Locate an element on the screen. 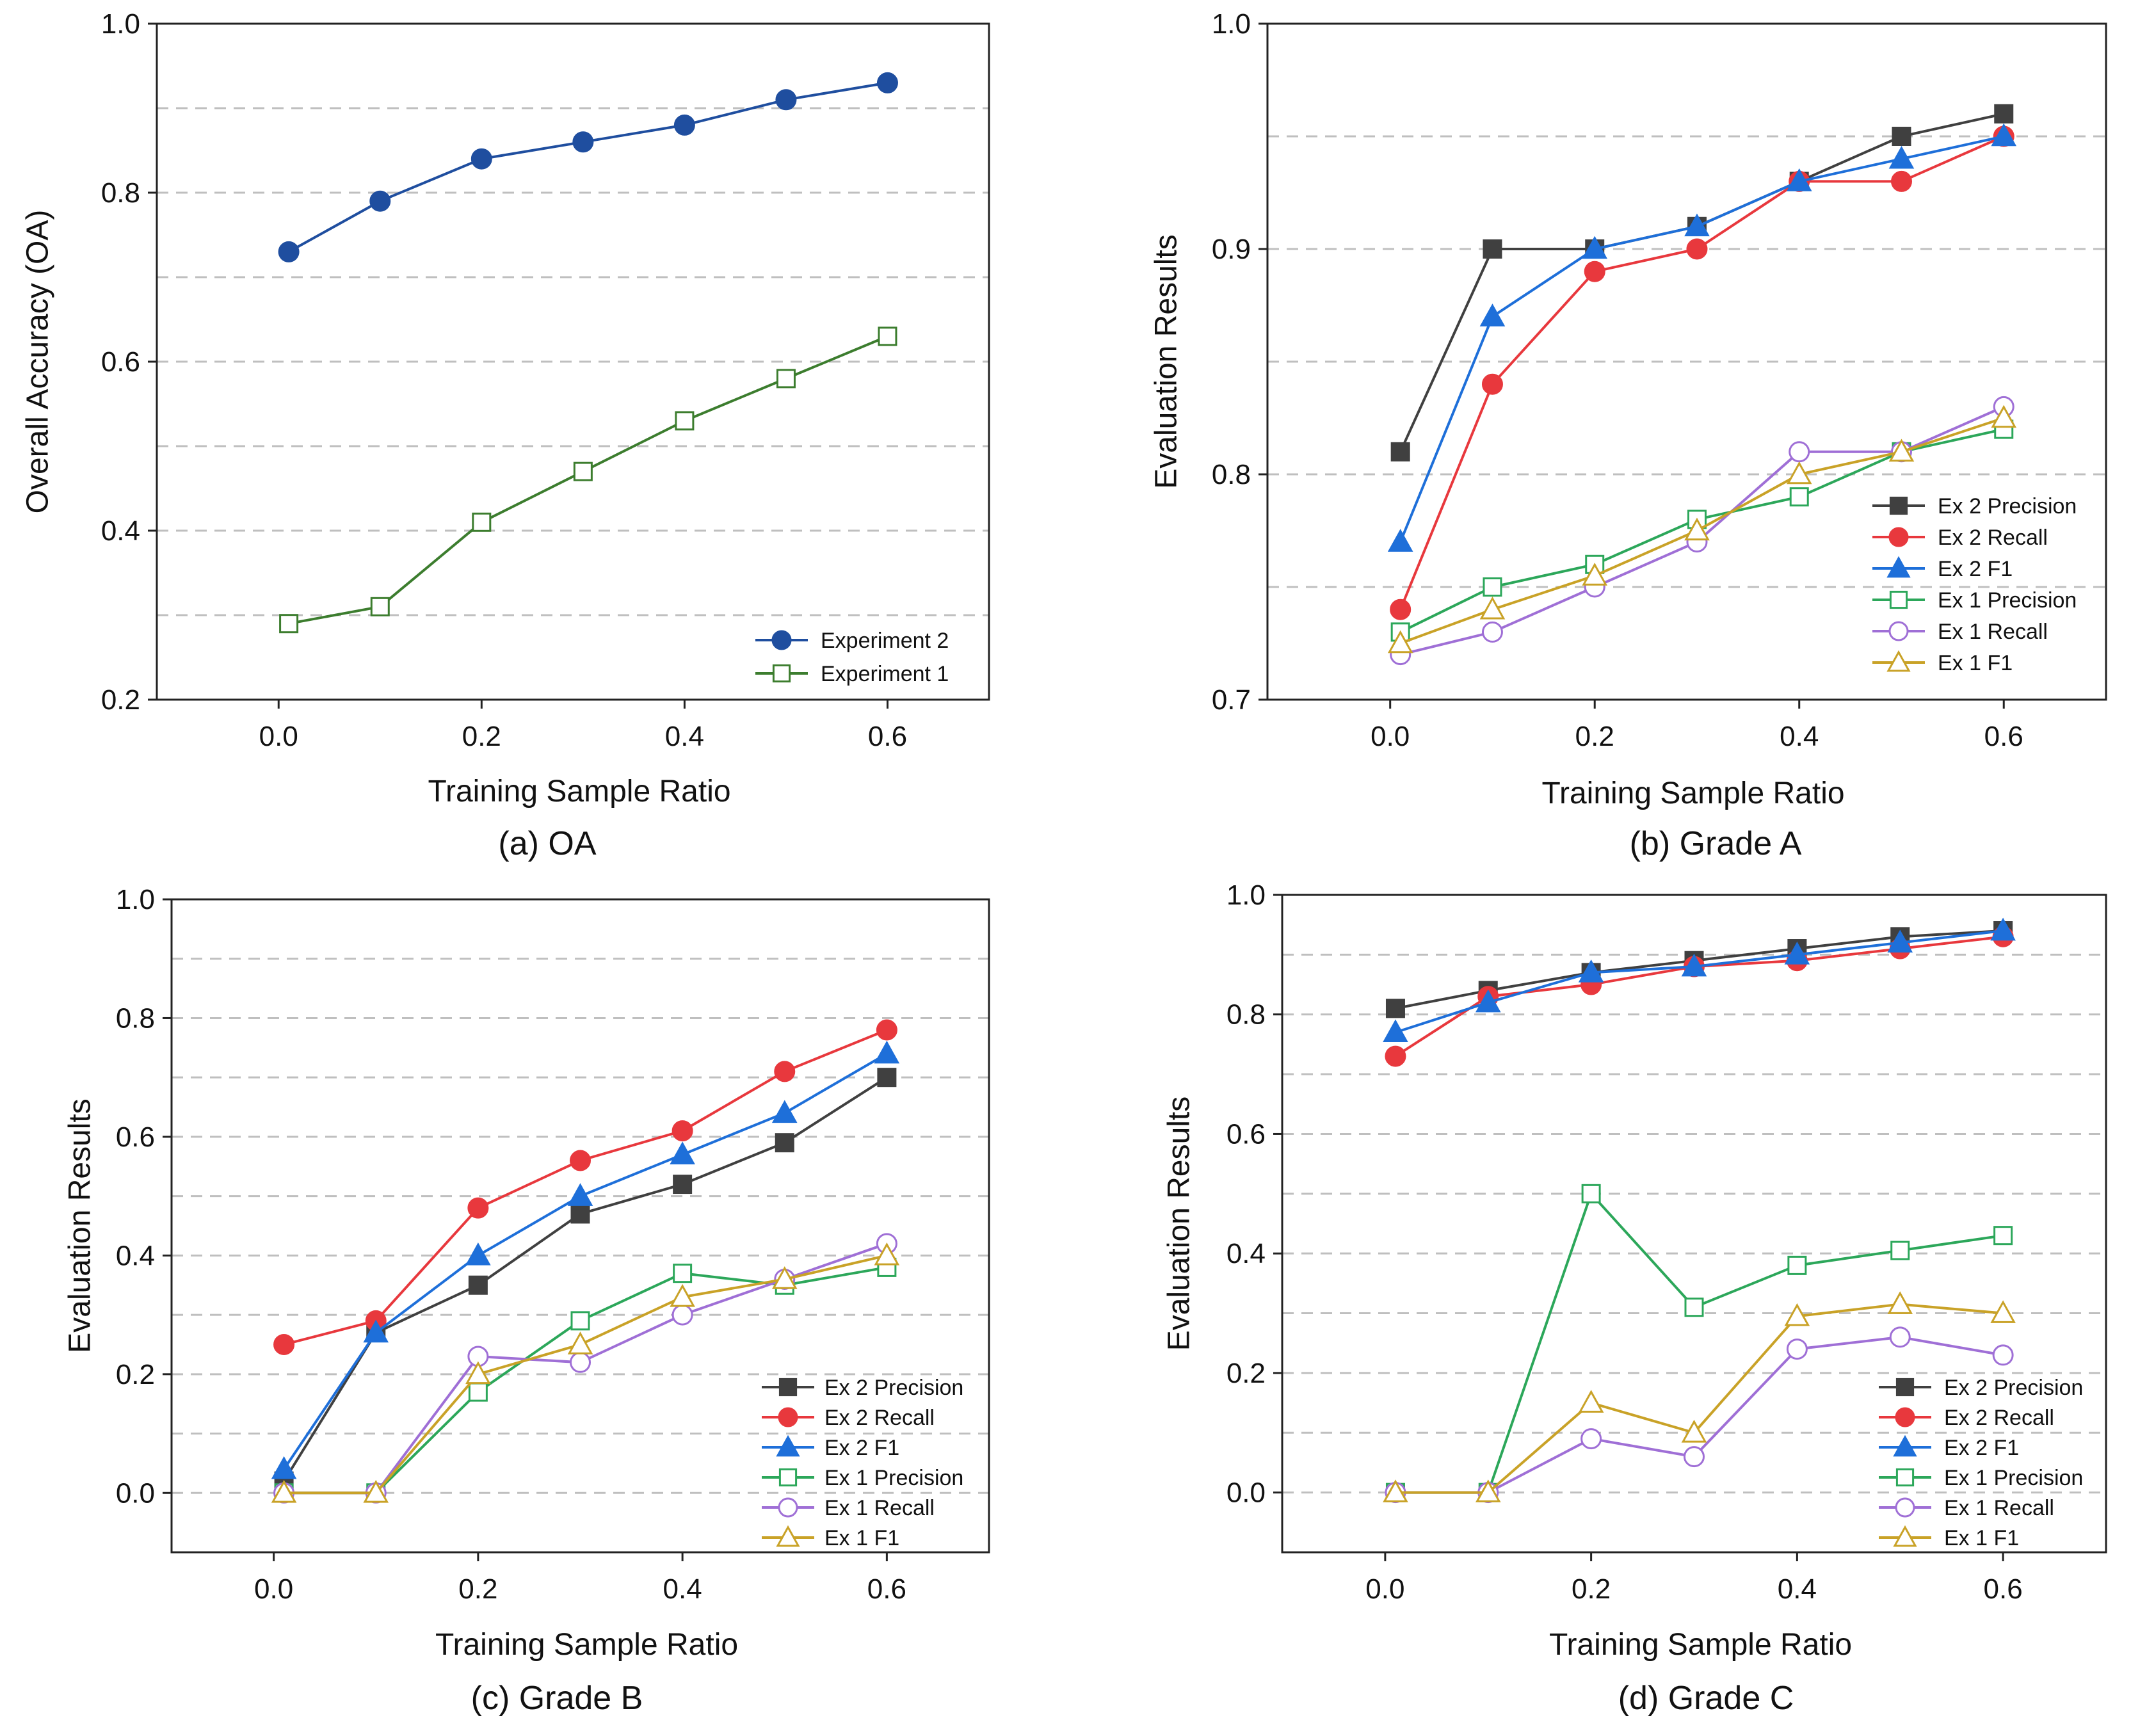  series-ex-1-recall is located at coordinates (1699, 1415).